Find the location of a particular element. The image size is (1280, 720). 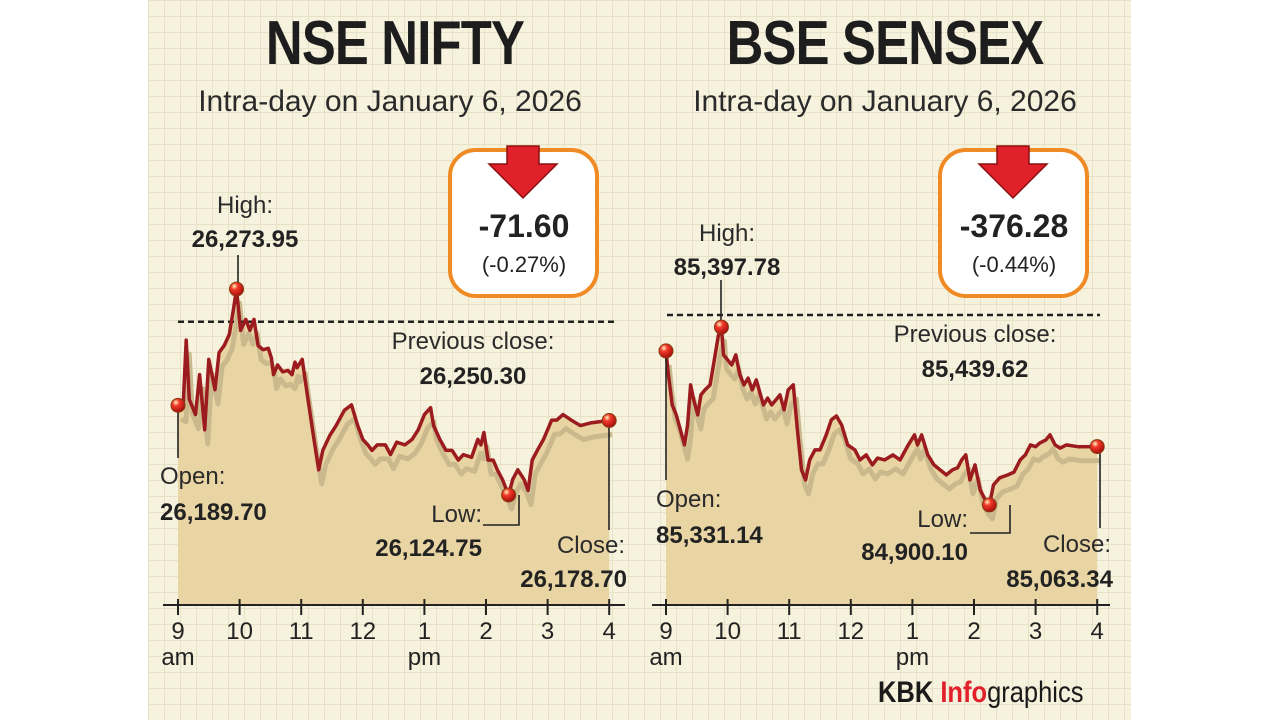

sensex-close-marker is located at coordinates (1097, 447).